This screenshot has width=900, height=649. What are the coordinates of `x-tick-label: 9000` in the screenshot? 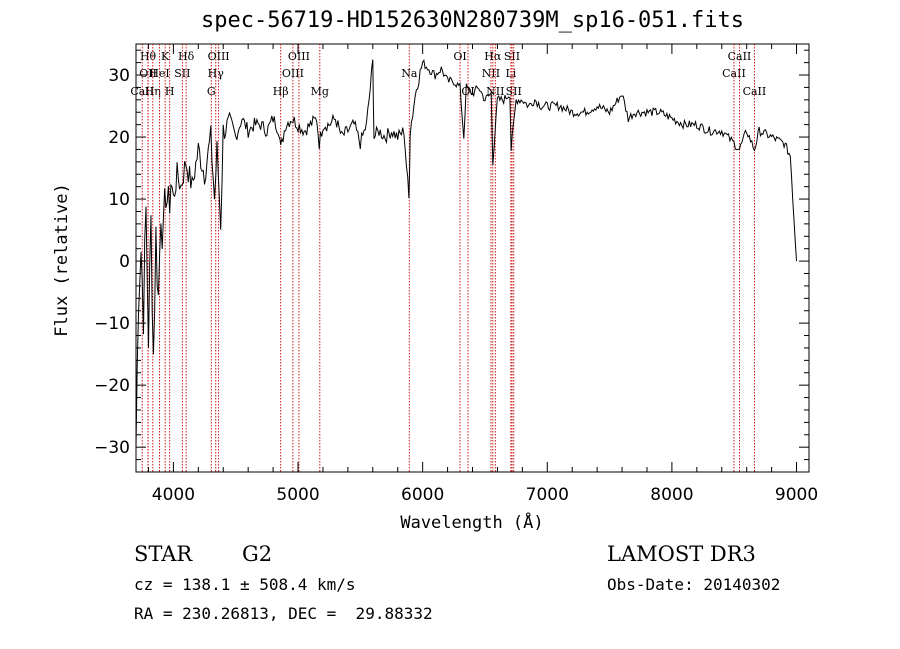 It's located at (796, 495).